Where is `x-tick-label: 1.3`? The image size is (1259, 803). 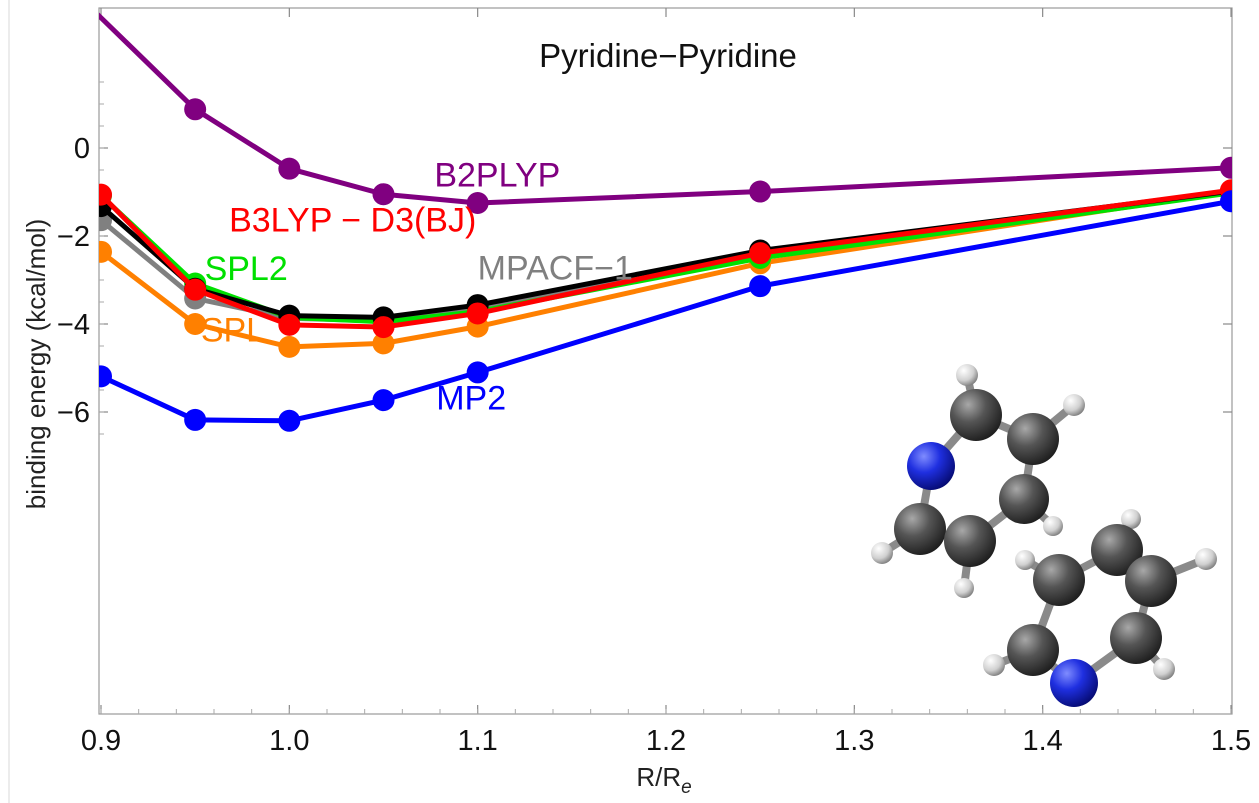 x-tick-label: 1.3 is located at coordinates (854, 741).